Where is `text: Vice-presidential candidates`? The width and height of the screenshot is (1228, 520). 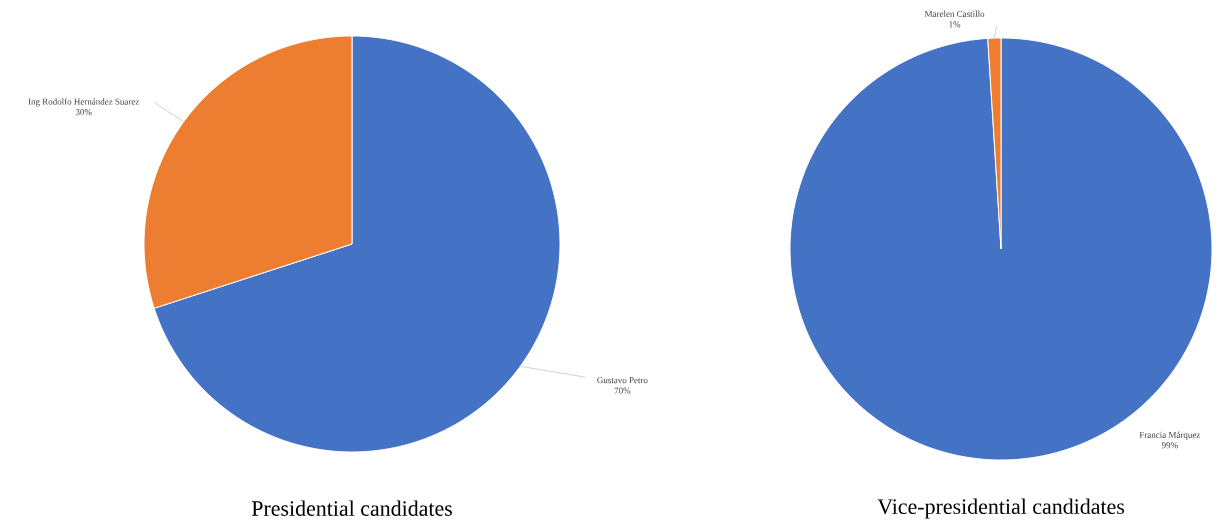
text: Vice-presidential candidates is located at coordinates (1001, 508).